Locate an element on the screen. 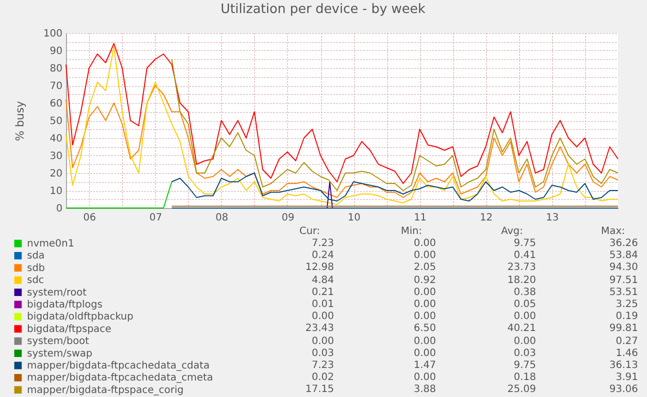 Image resolution: width=647 pixels, height=397 pixels. legend-label: mapper/bigdata-ftpspace_corig is located at coordinates (105, 390).